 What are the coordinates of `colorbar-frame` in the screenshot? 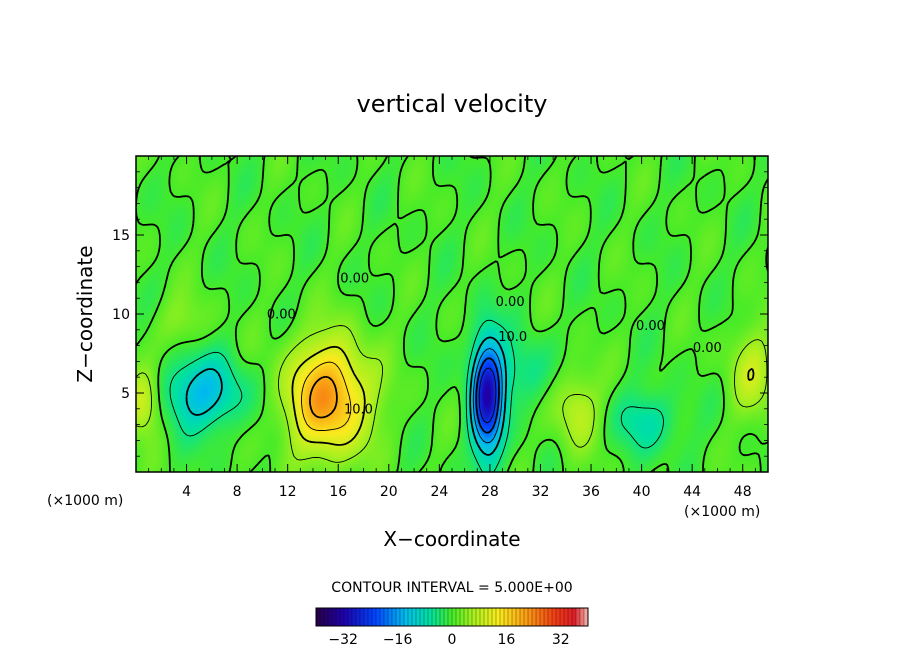 It's located at (452, 617).